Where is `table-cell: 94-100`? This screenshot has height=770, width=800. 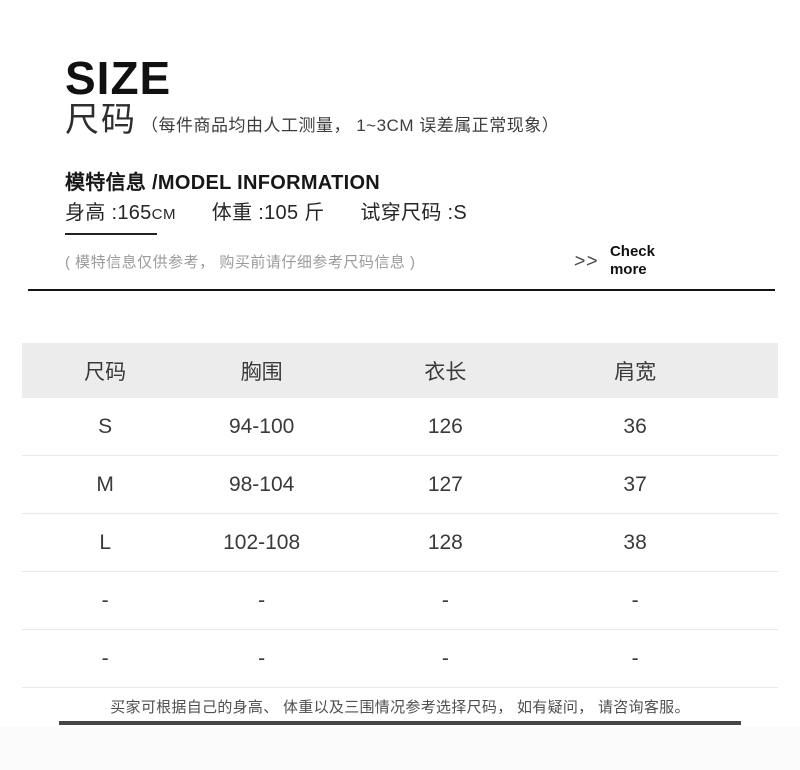
table-cell: 94-100 is located at coordinates (261, 426).